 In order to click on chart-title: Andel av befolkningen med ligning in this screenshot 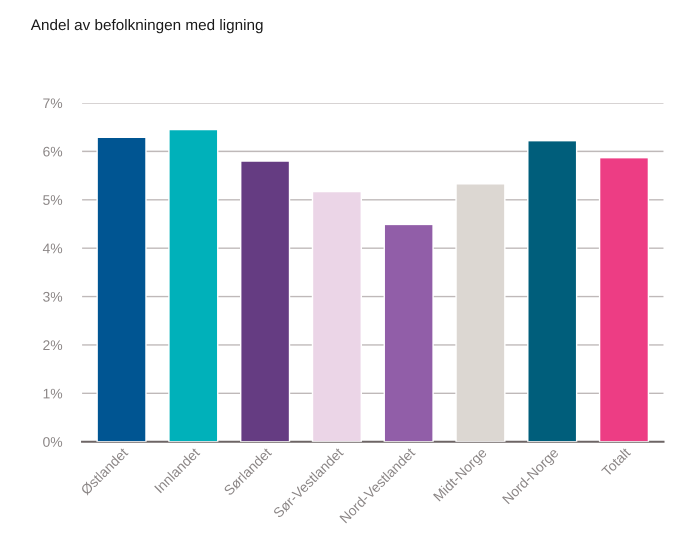, I will do `click(146, 26)`.